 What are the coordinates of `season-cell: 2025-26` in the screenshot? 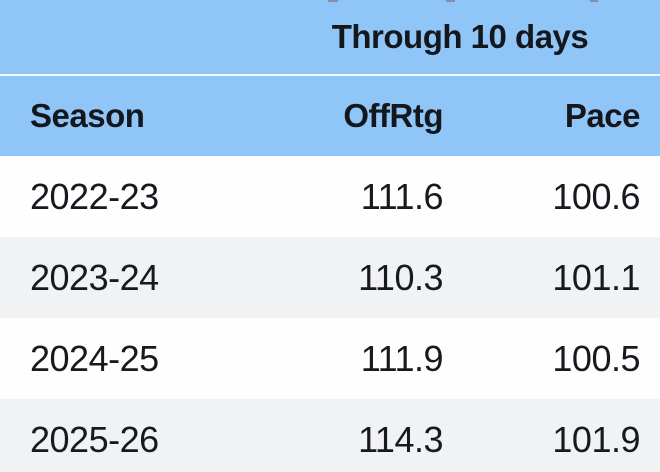 It's located at (94, 439).